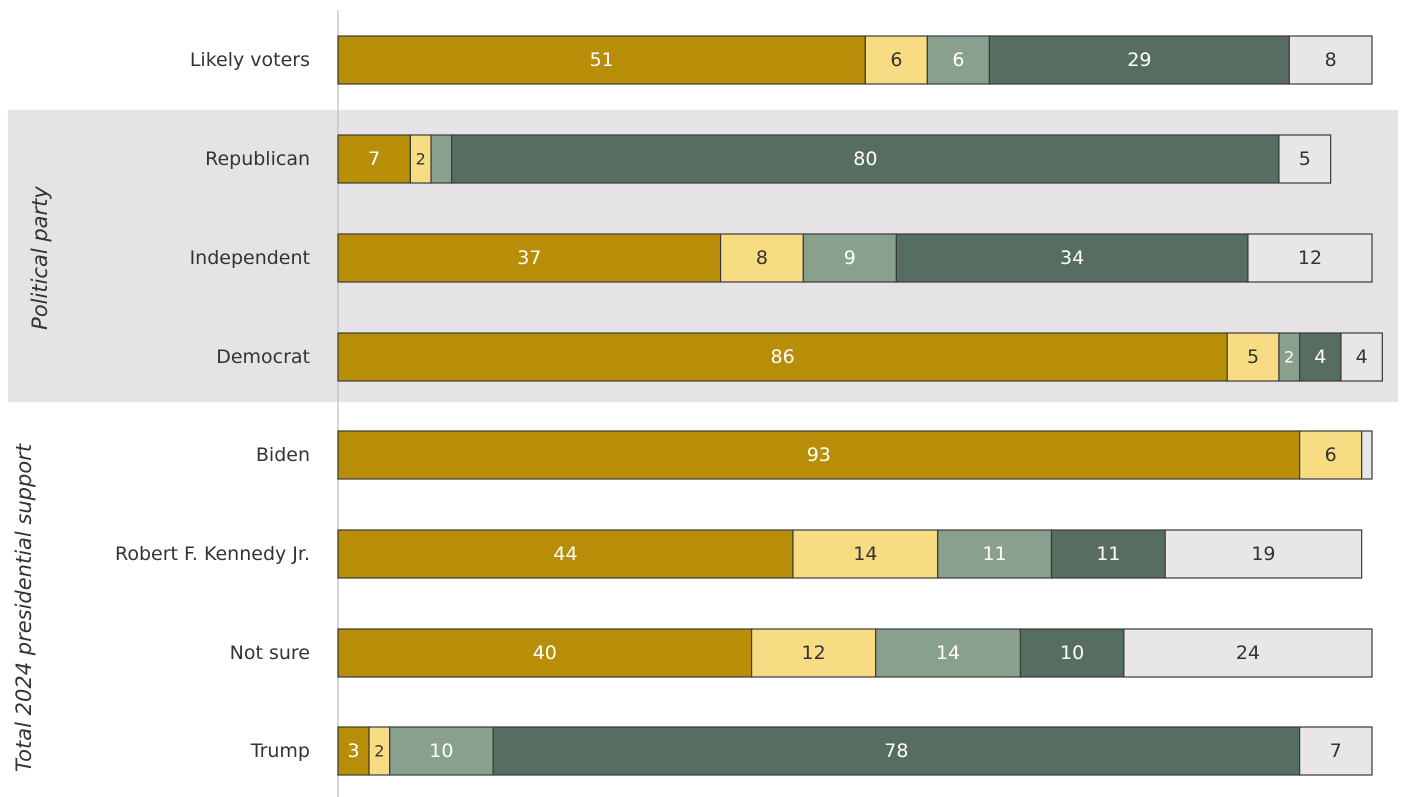 The height and width of the screenshot is (797, 1402). Describe the element at coordinates (263, 357) in the screenshot. I see `category-label-democrat: Democrat` at that location.